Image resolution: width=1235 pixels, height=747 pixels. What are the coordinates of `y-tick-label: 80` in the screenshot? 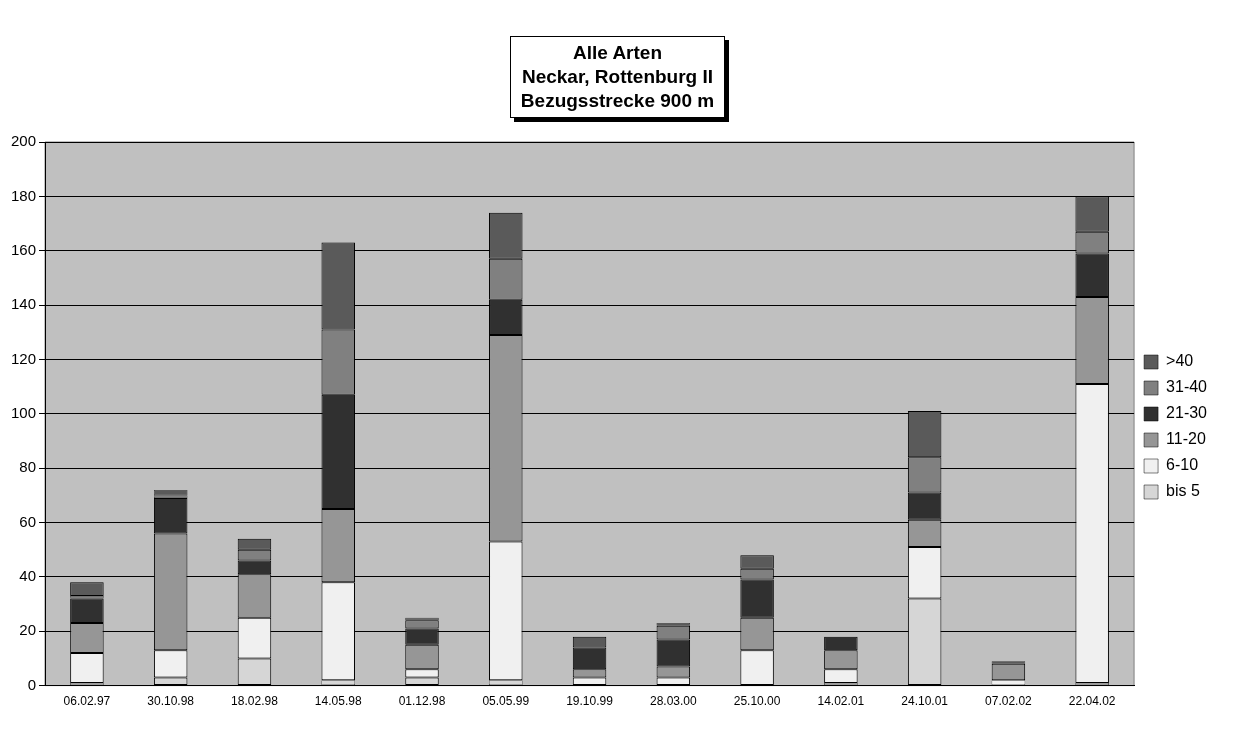 It's located at (28, 467).